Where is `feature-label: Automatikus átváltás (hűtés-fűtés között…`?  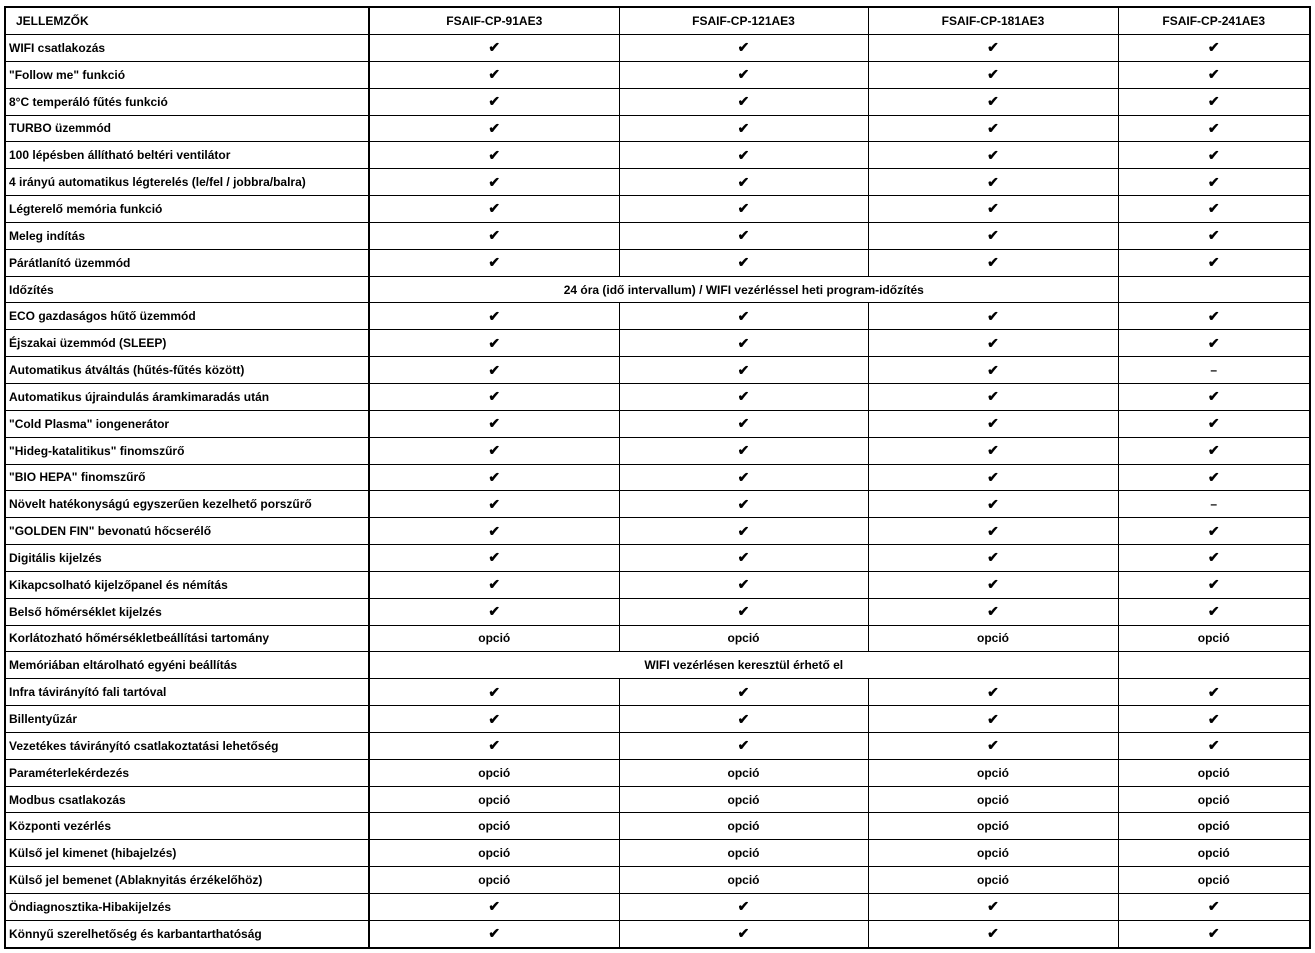
feature-label: Automatikus átváltás (hűtés-fűtés között… is located at coordinates (187, 370).